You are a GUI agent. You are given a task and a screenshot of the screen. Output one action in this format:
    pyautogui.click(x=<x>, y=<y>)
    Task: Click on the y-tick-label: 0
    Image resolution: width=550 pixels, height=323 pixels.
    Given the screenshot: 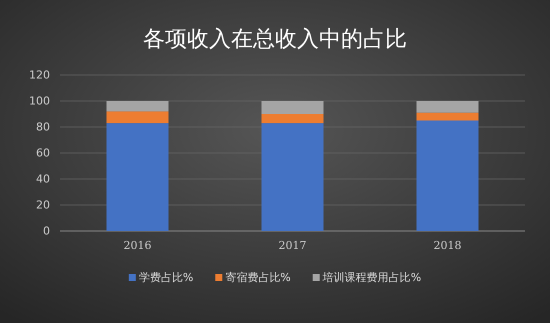 What is the action you would take?
    pyautogui.click(x=46, y=231)
    